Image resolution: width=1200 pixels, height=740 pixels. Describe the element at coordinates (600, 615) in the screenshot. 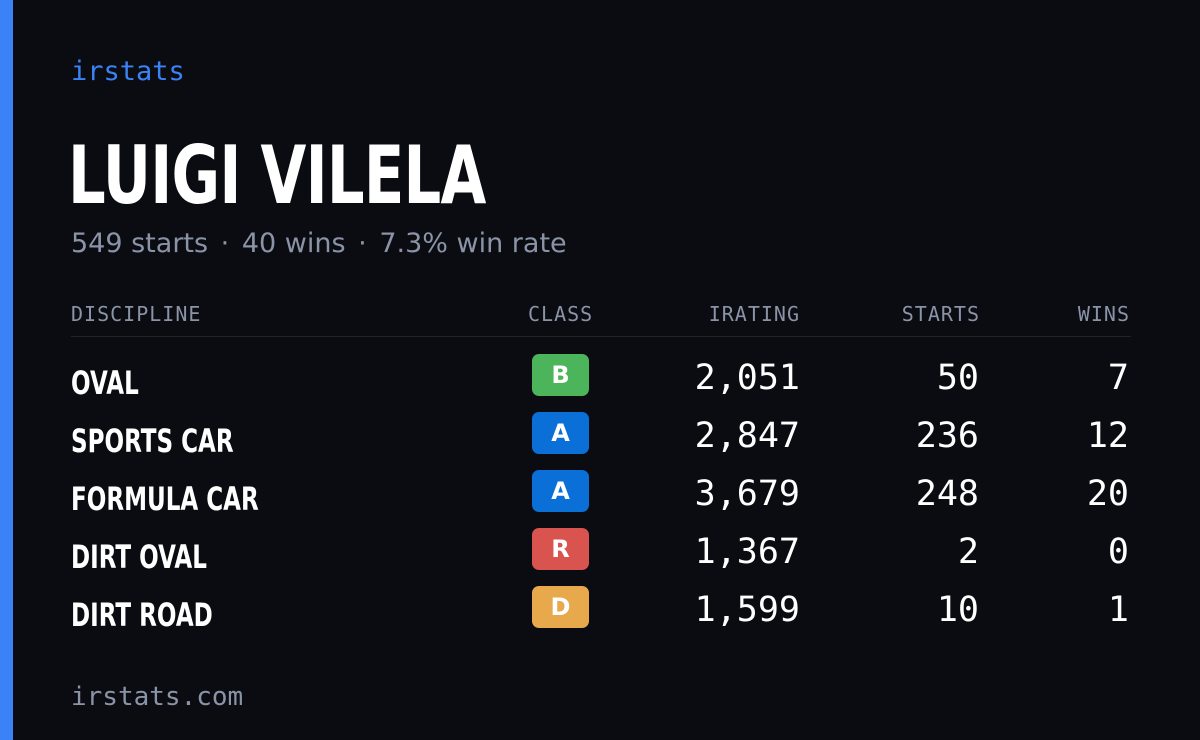

I see `table-row: DIRT ROAD D 1,599 10 1` at that location.